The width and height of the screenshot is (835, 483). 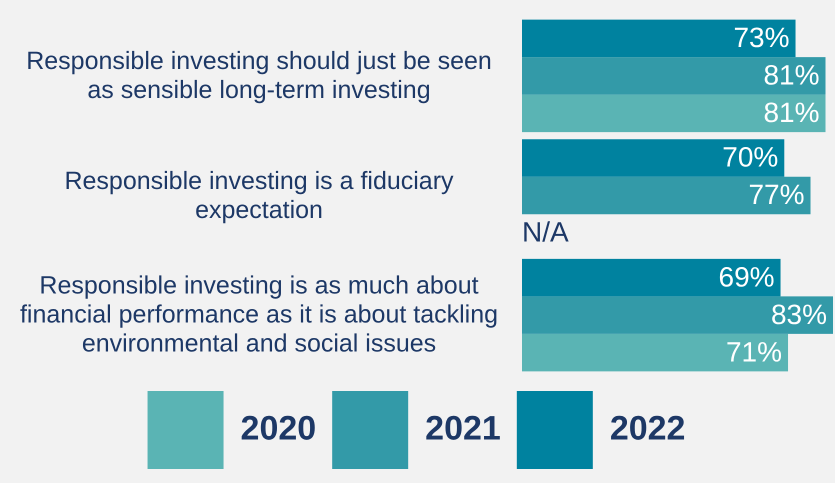 What do you see at coordinates (259, 315) in the screenshot?
I see `y-tick-label: Responsible investing is as much about financial performance as it is about tackling environmental and social issues` at bounding box center [259, 315].